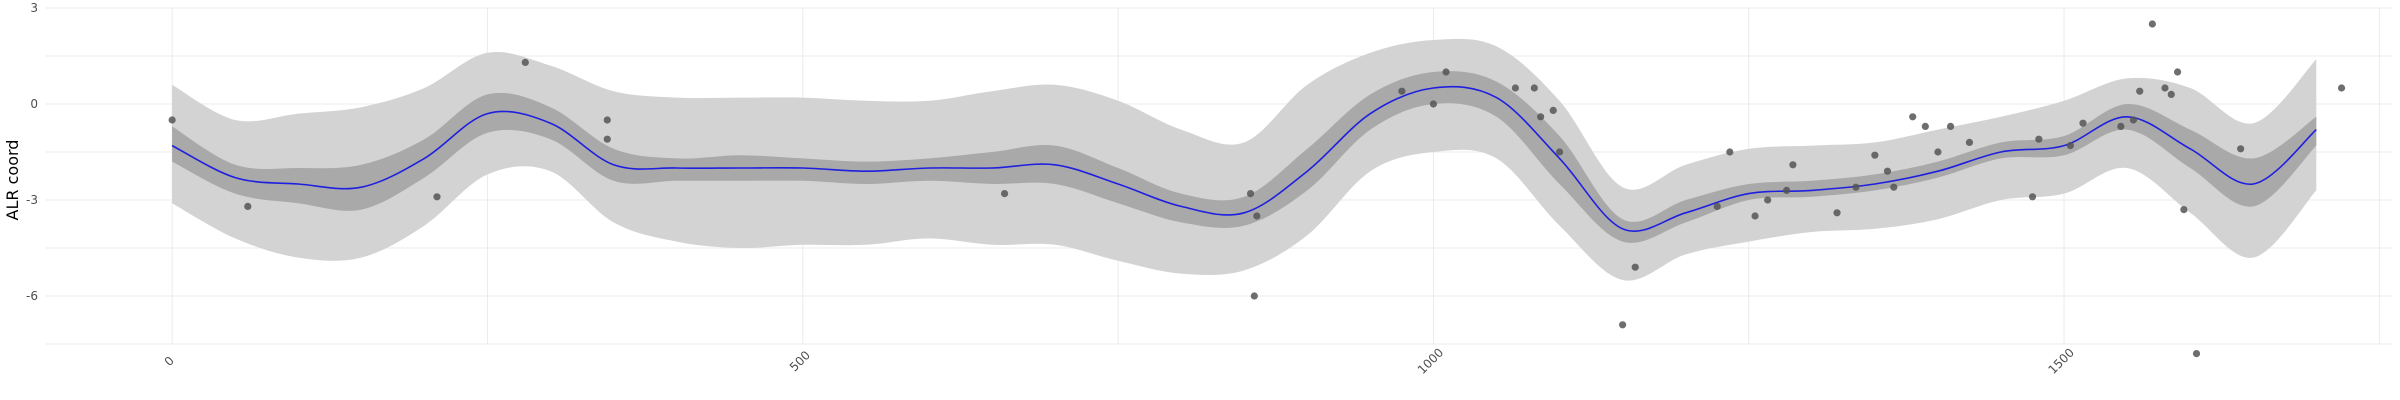 The width and height of the screenshot is (2400, 400). What do you see at coordinates (1119, 360) in the screenshot?
I see `x-axis-ticks: 0 500 1000 1500` at bounding box center [1119, 360].